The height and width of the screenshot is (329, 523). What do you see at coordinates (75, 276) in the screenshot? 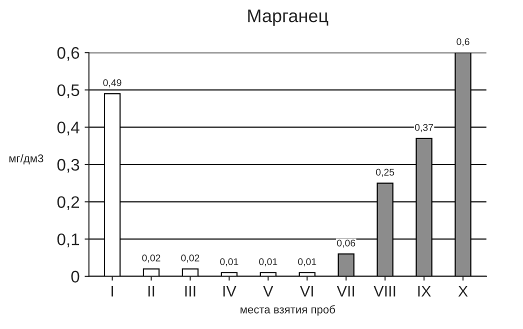
I see `y-tick-label: 0` at bounding box center [75, 276].